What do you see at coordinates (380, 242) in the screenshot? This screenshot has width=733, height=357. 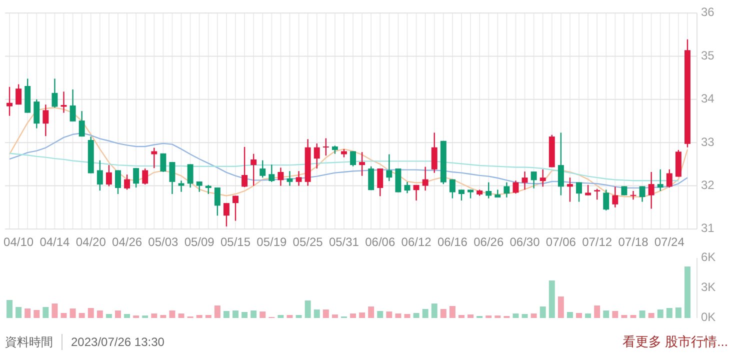 I see `x-tick-label: 06/06` at bounding box center [380, 242].